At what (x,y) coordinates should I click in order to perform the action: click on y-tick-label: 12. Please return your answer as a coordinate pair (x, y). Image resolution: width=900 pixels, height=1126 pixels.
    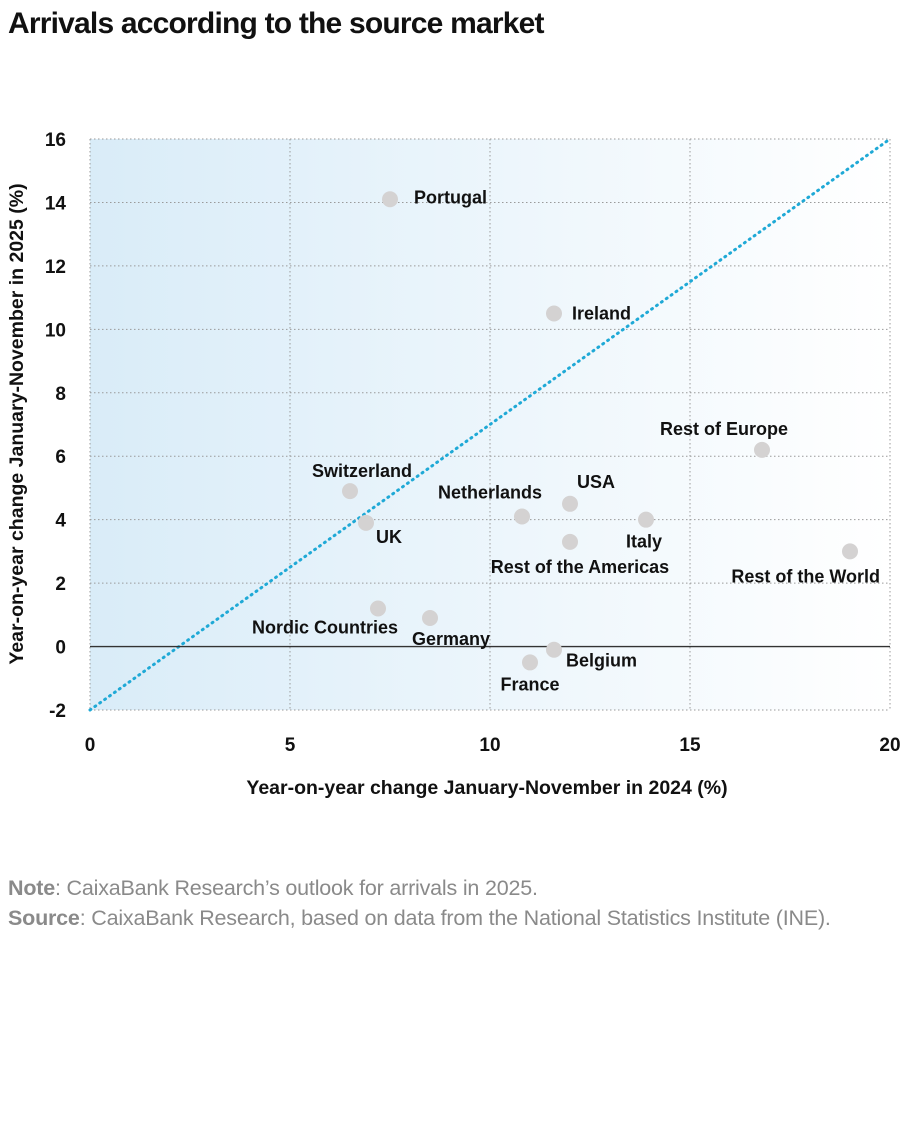
    Looking at the image, I should click on (55, 267).